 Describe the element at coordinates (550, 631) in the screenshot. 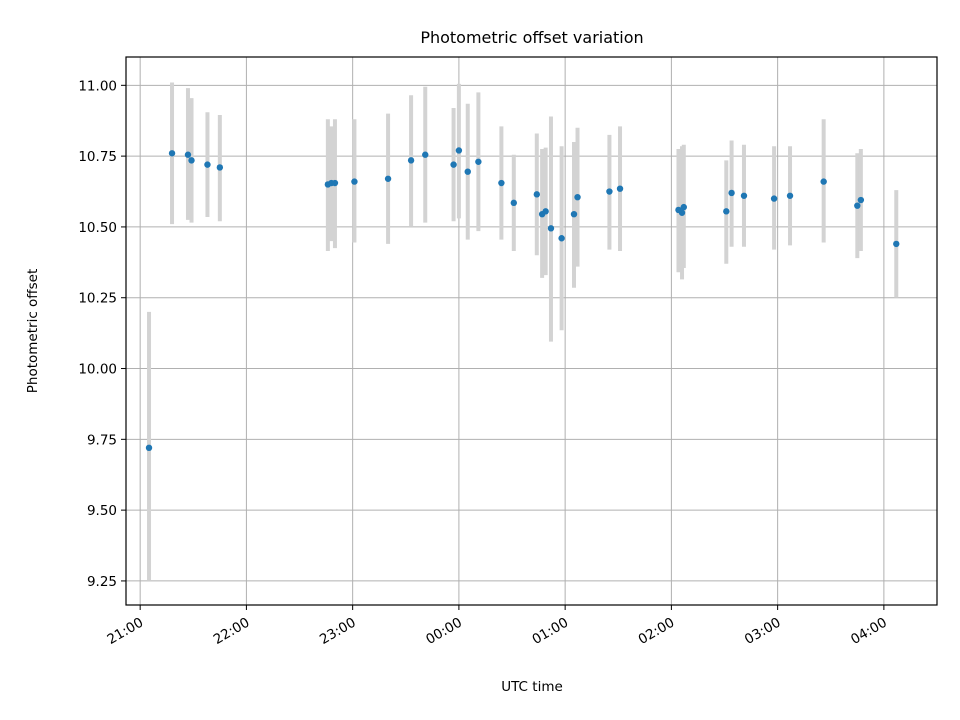

I see `x-tick-label: 01:00` at that location.